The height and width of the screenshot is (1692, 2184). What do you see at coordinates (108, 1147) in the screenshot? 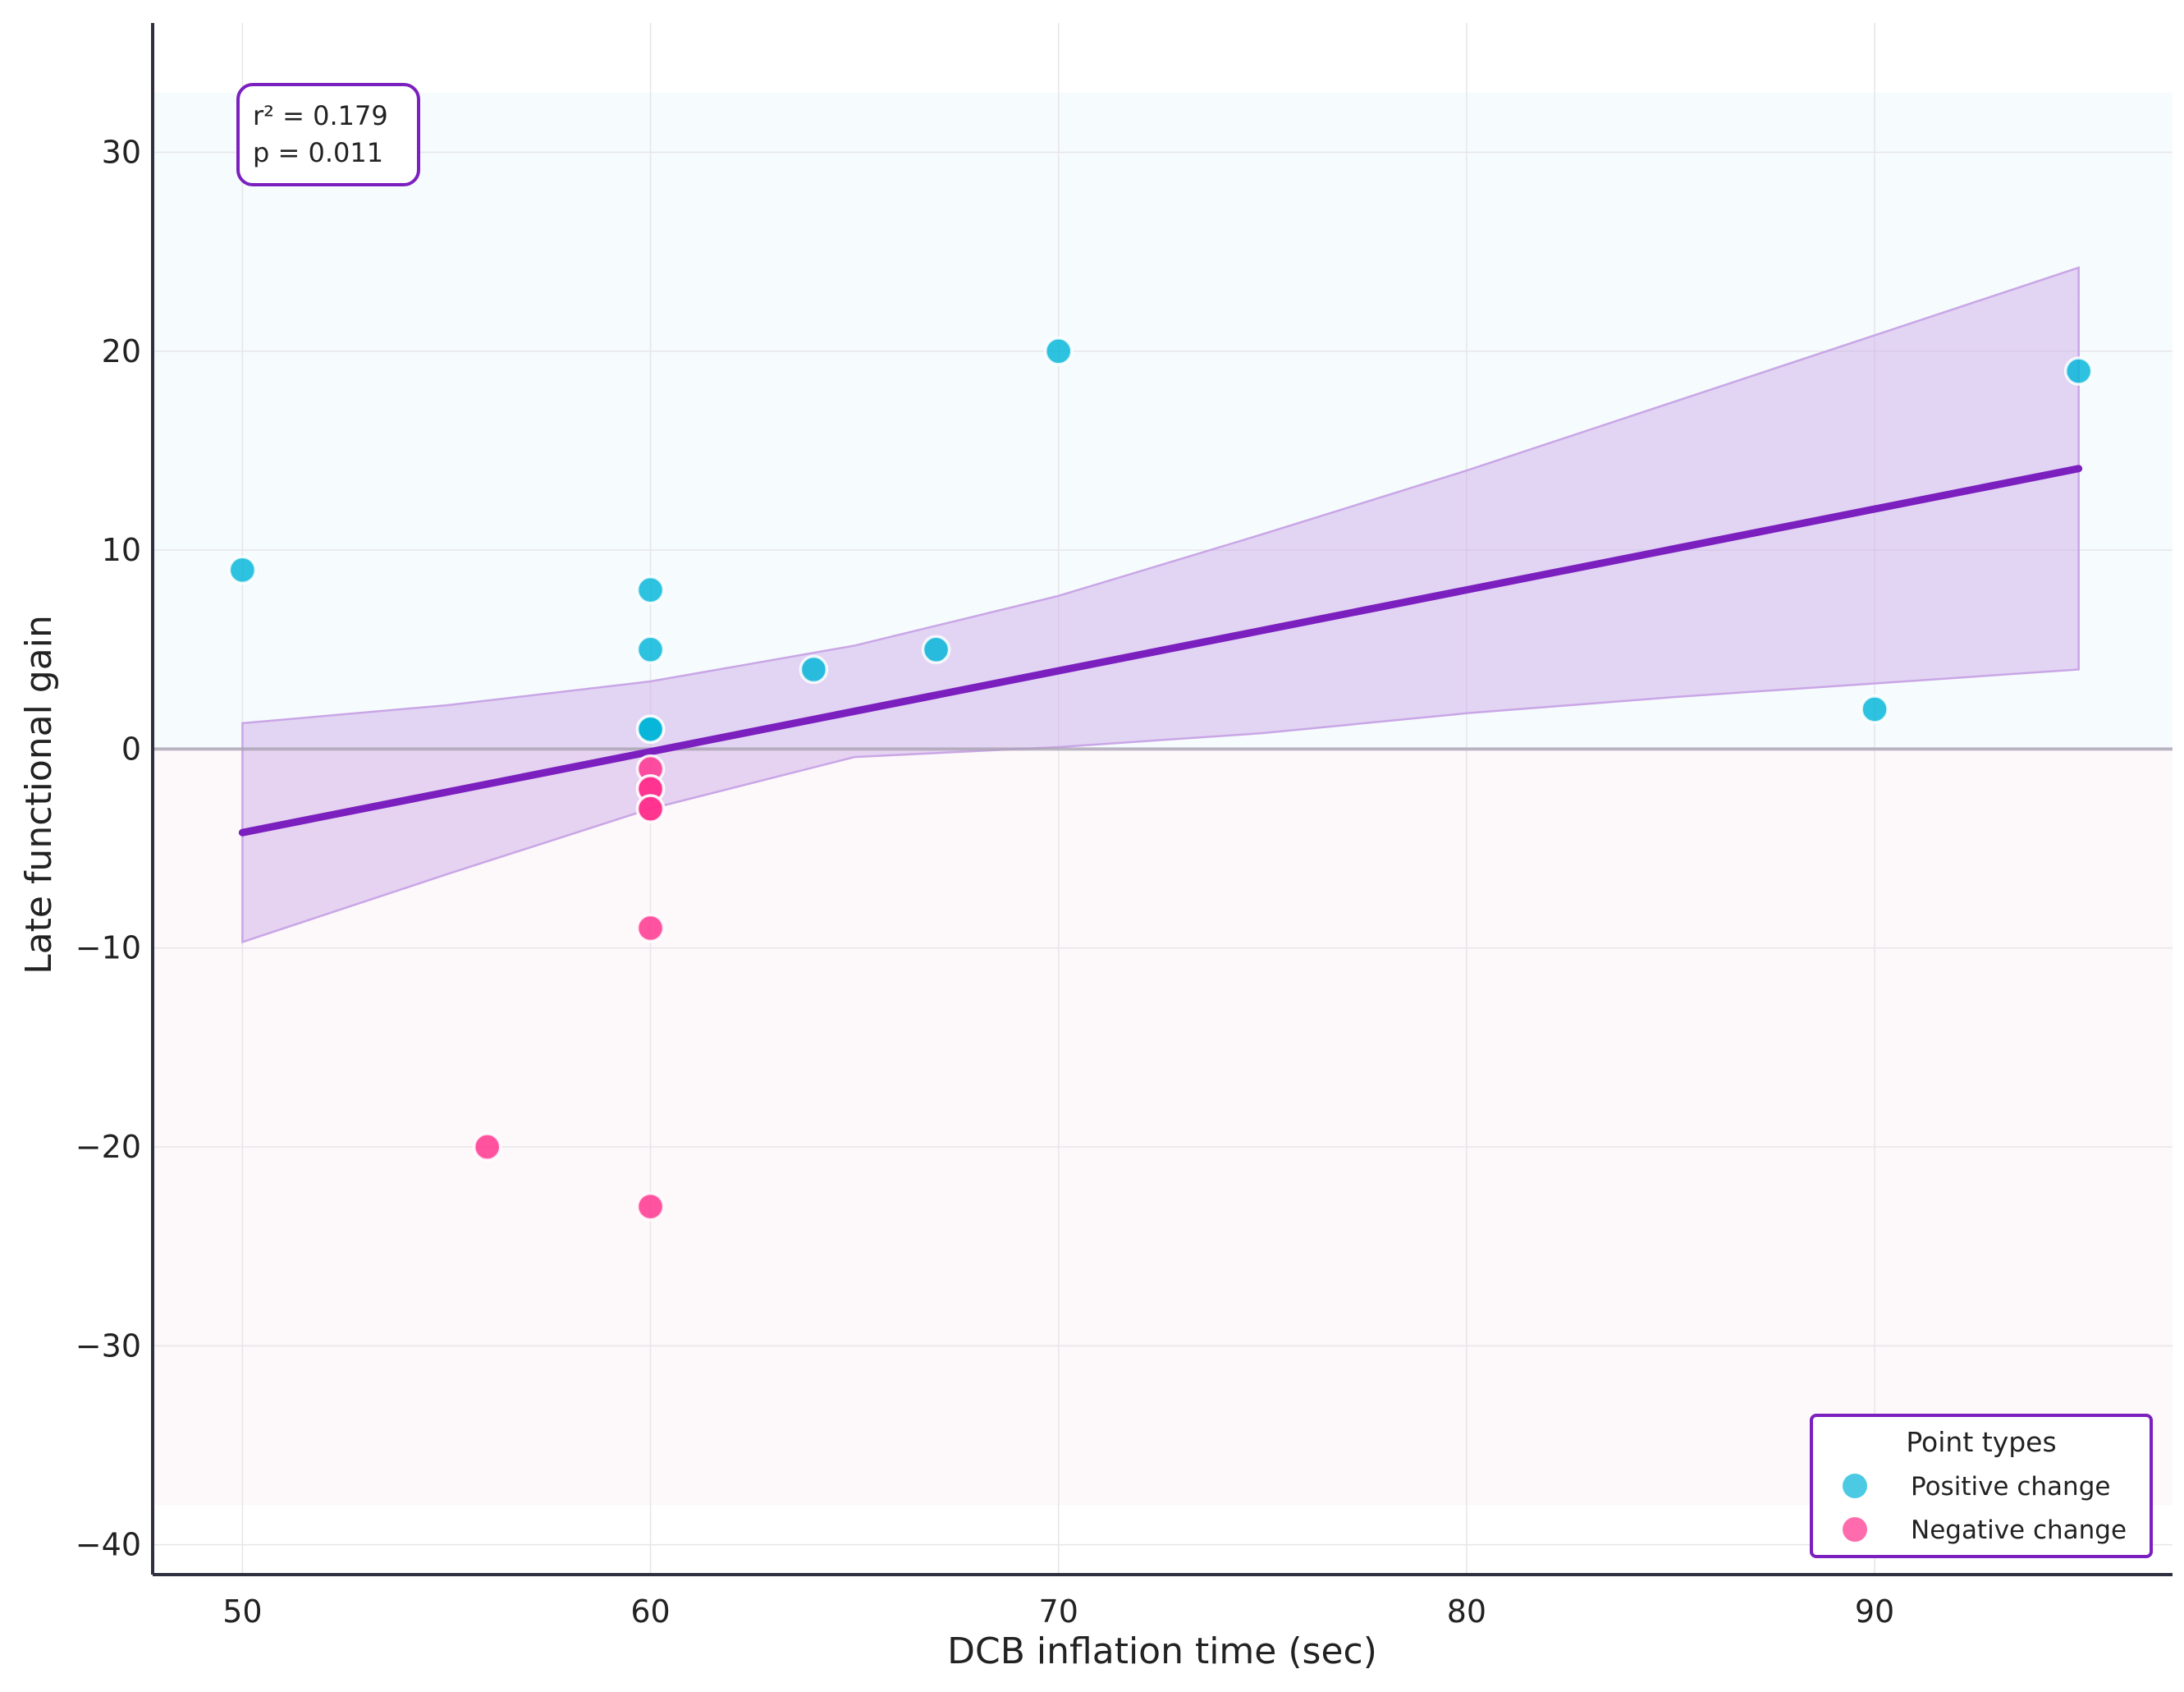
I see `y-tick-label: −20` at bounding box center [108, 1147].